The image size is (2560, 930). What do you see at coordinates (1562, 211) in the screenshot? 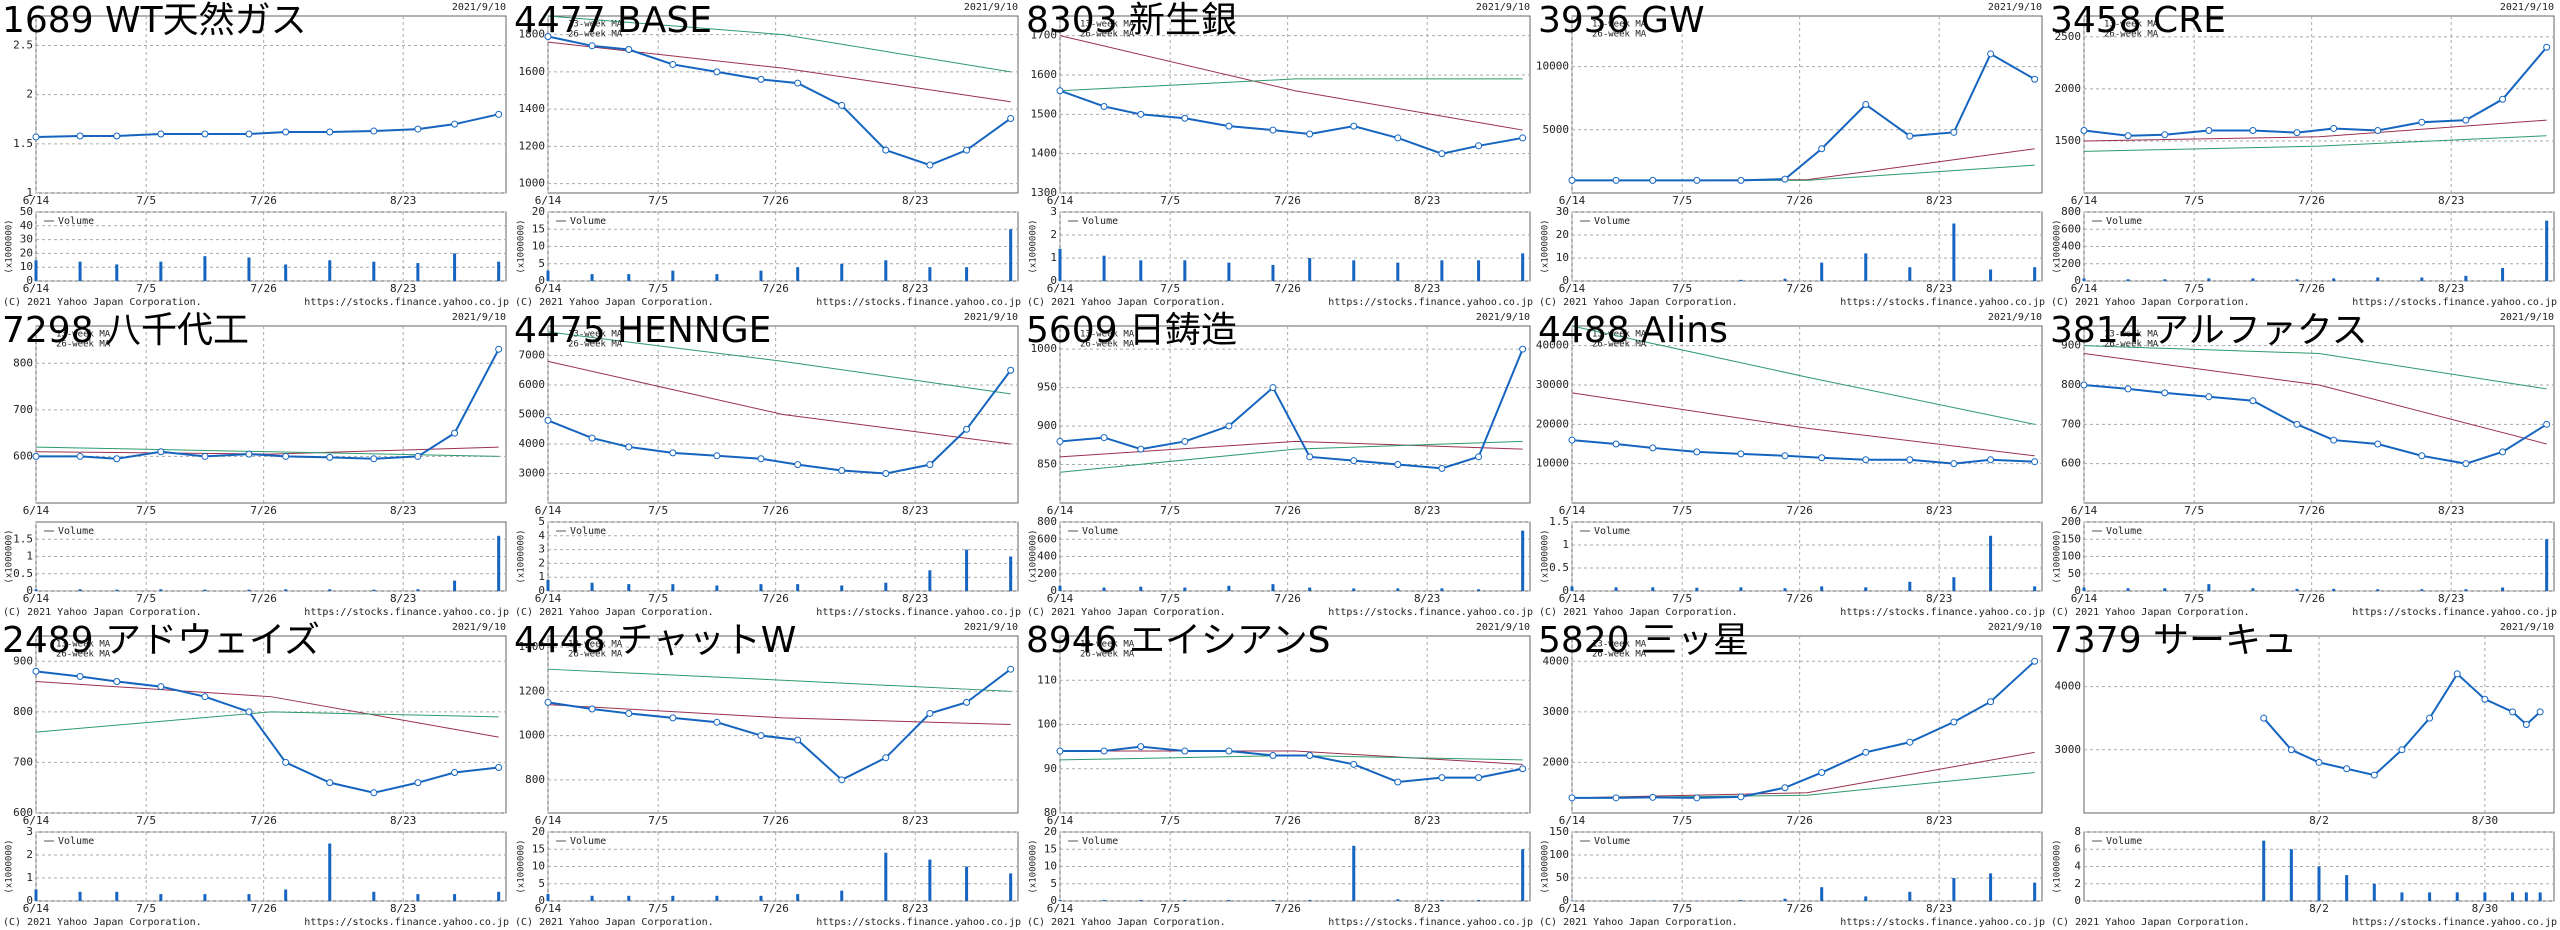
I see `y-tick-label: 30` at bounding box center [1562, 211].